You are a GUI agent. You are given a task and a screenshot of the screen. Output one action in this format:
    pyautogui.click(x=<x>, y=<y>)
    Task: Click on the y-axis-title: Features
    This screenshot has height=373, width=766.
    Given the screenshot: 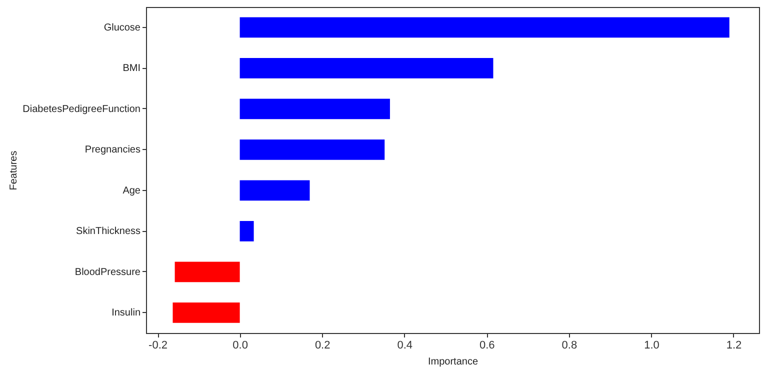 What is the action you would take?
    pyautogui.click(x=14, y=170)
    